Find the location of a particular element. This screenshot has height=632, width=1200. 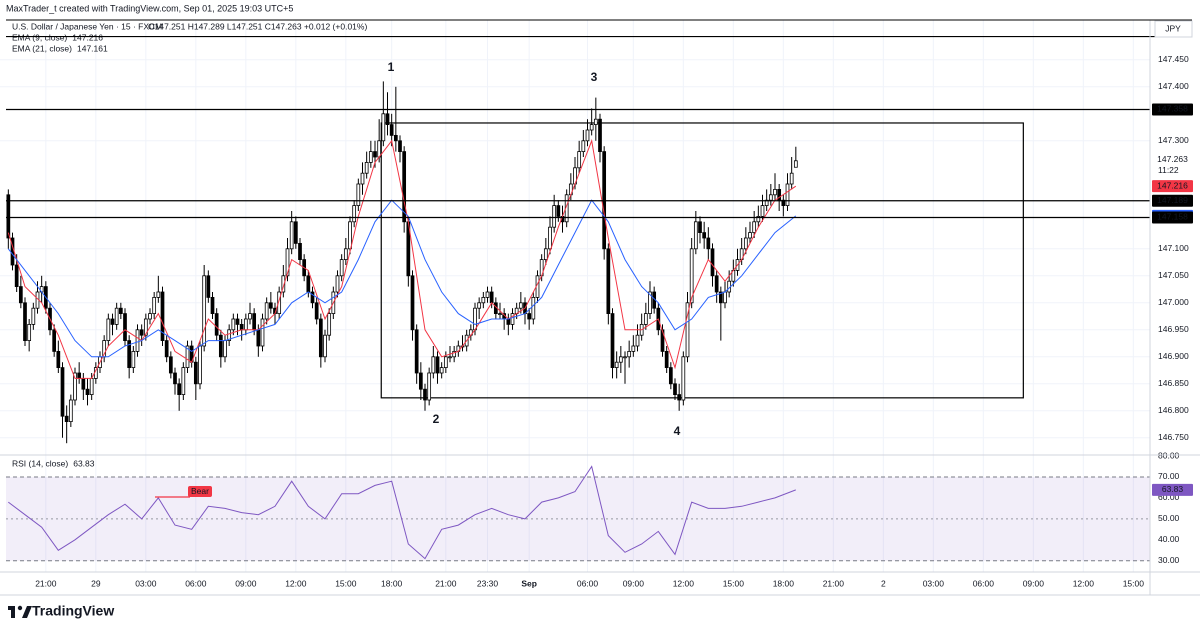

logo: TradingView is located at coordinates (61, 611).